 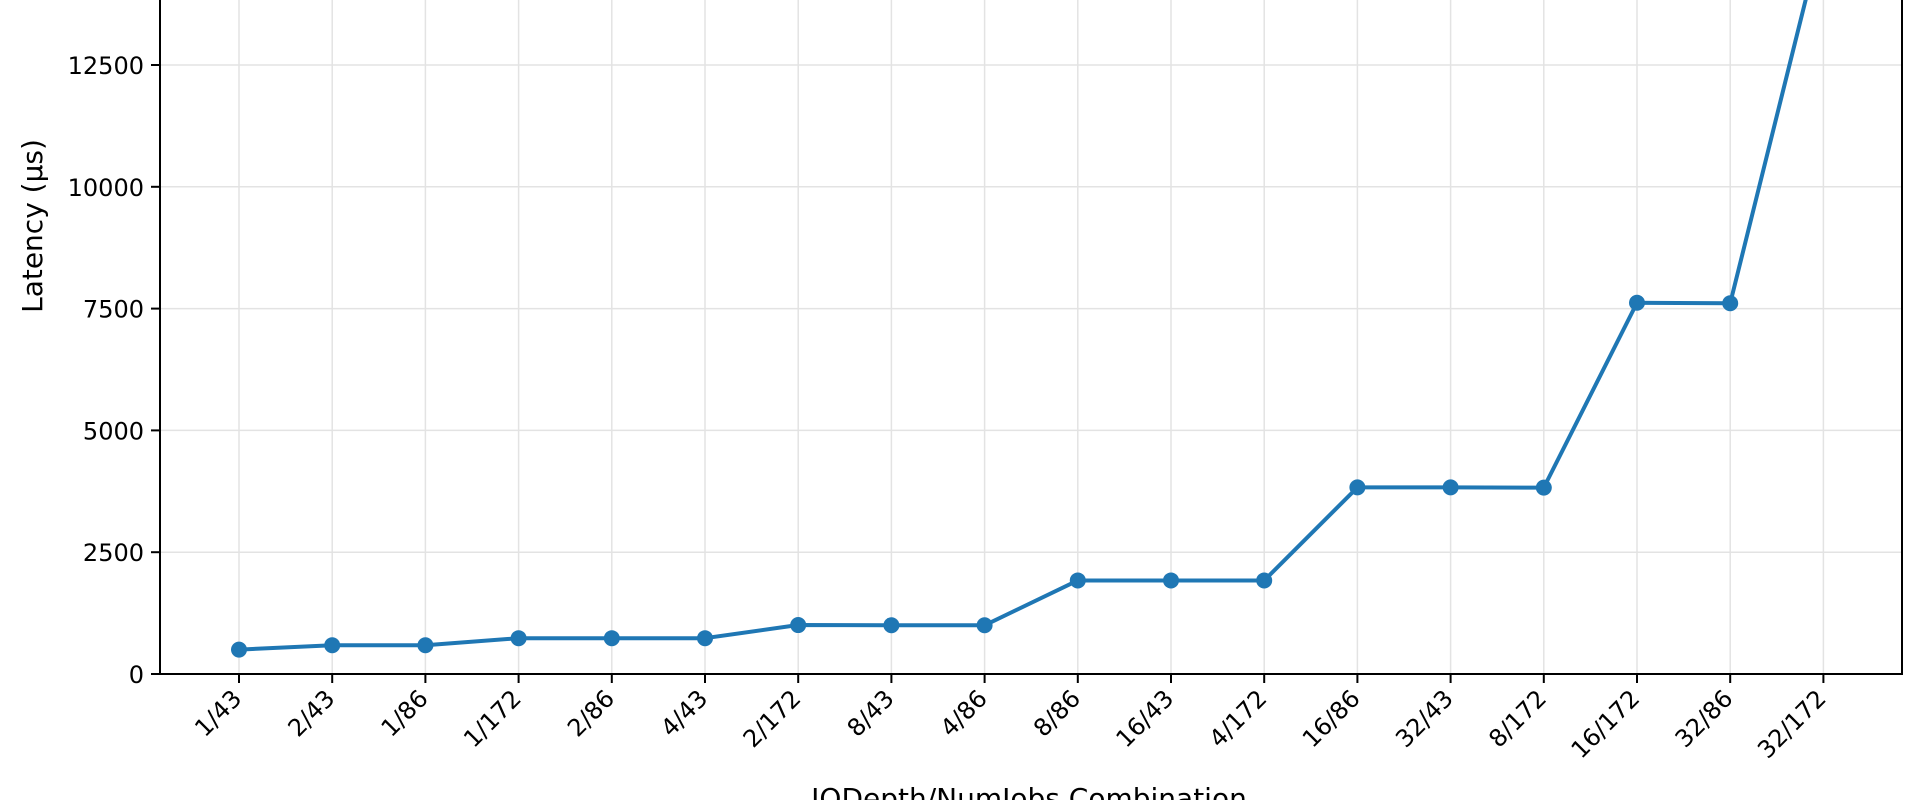 I want to click on x-tick-label: 1/172, so click(x=492, y=718).